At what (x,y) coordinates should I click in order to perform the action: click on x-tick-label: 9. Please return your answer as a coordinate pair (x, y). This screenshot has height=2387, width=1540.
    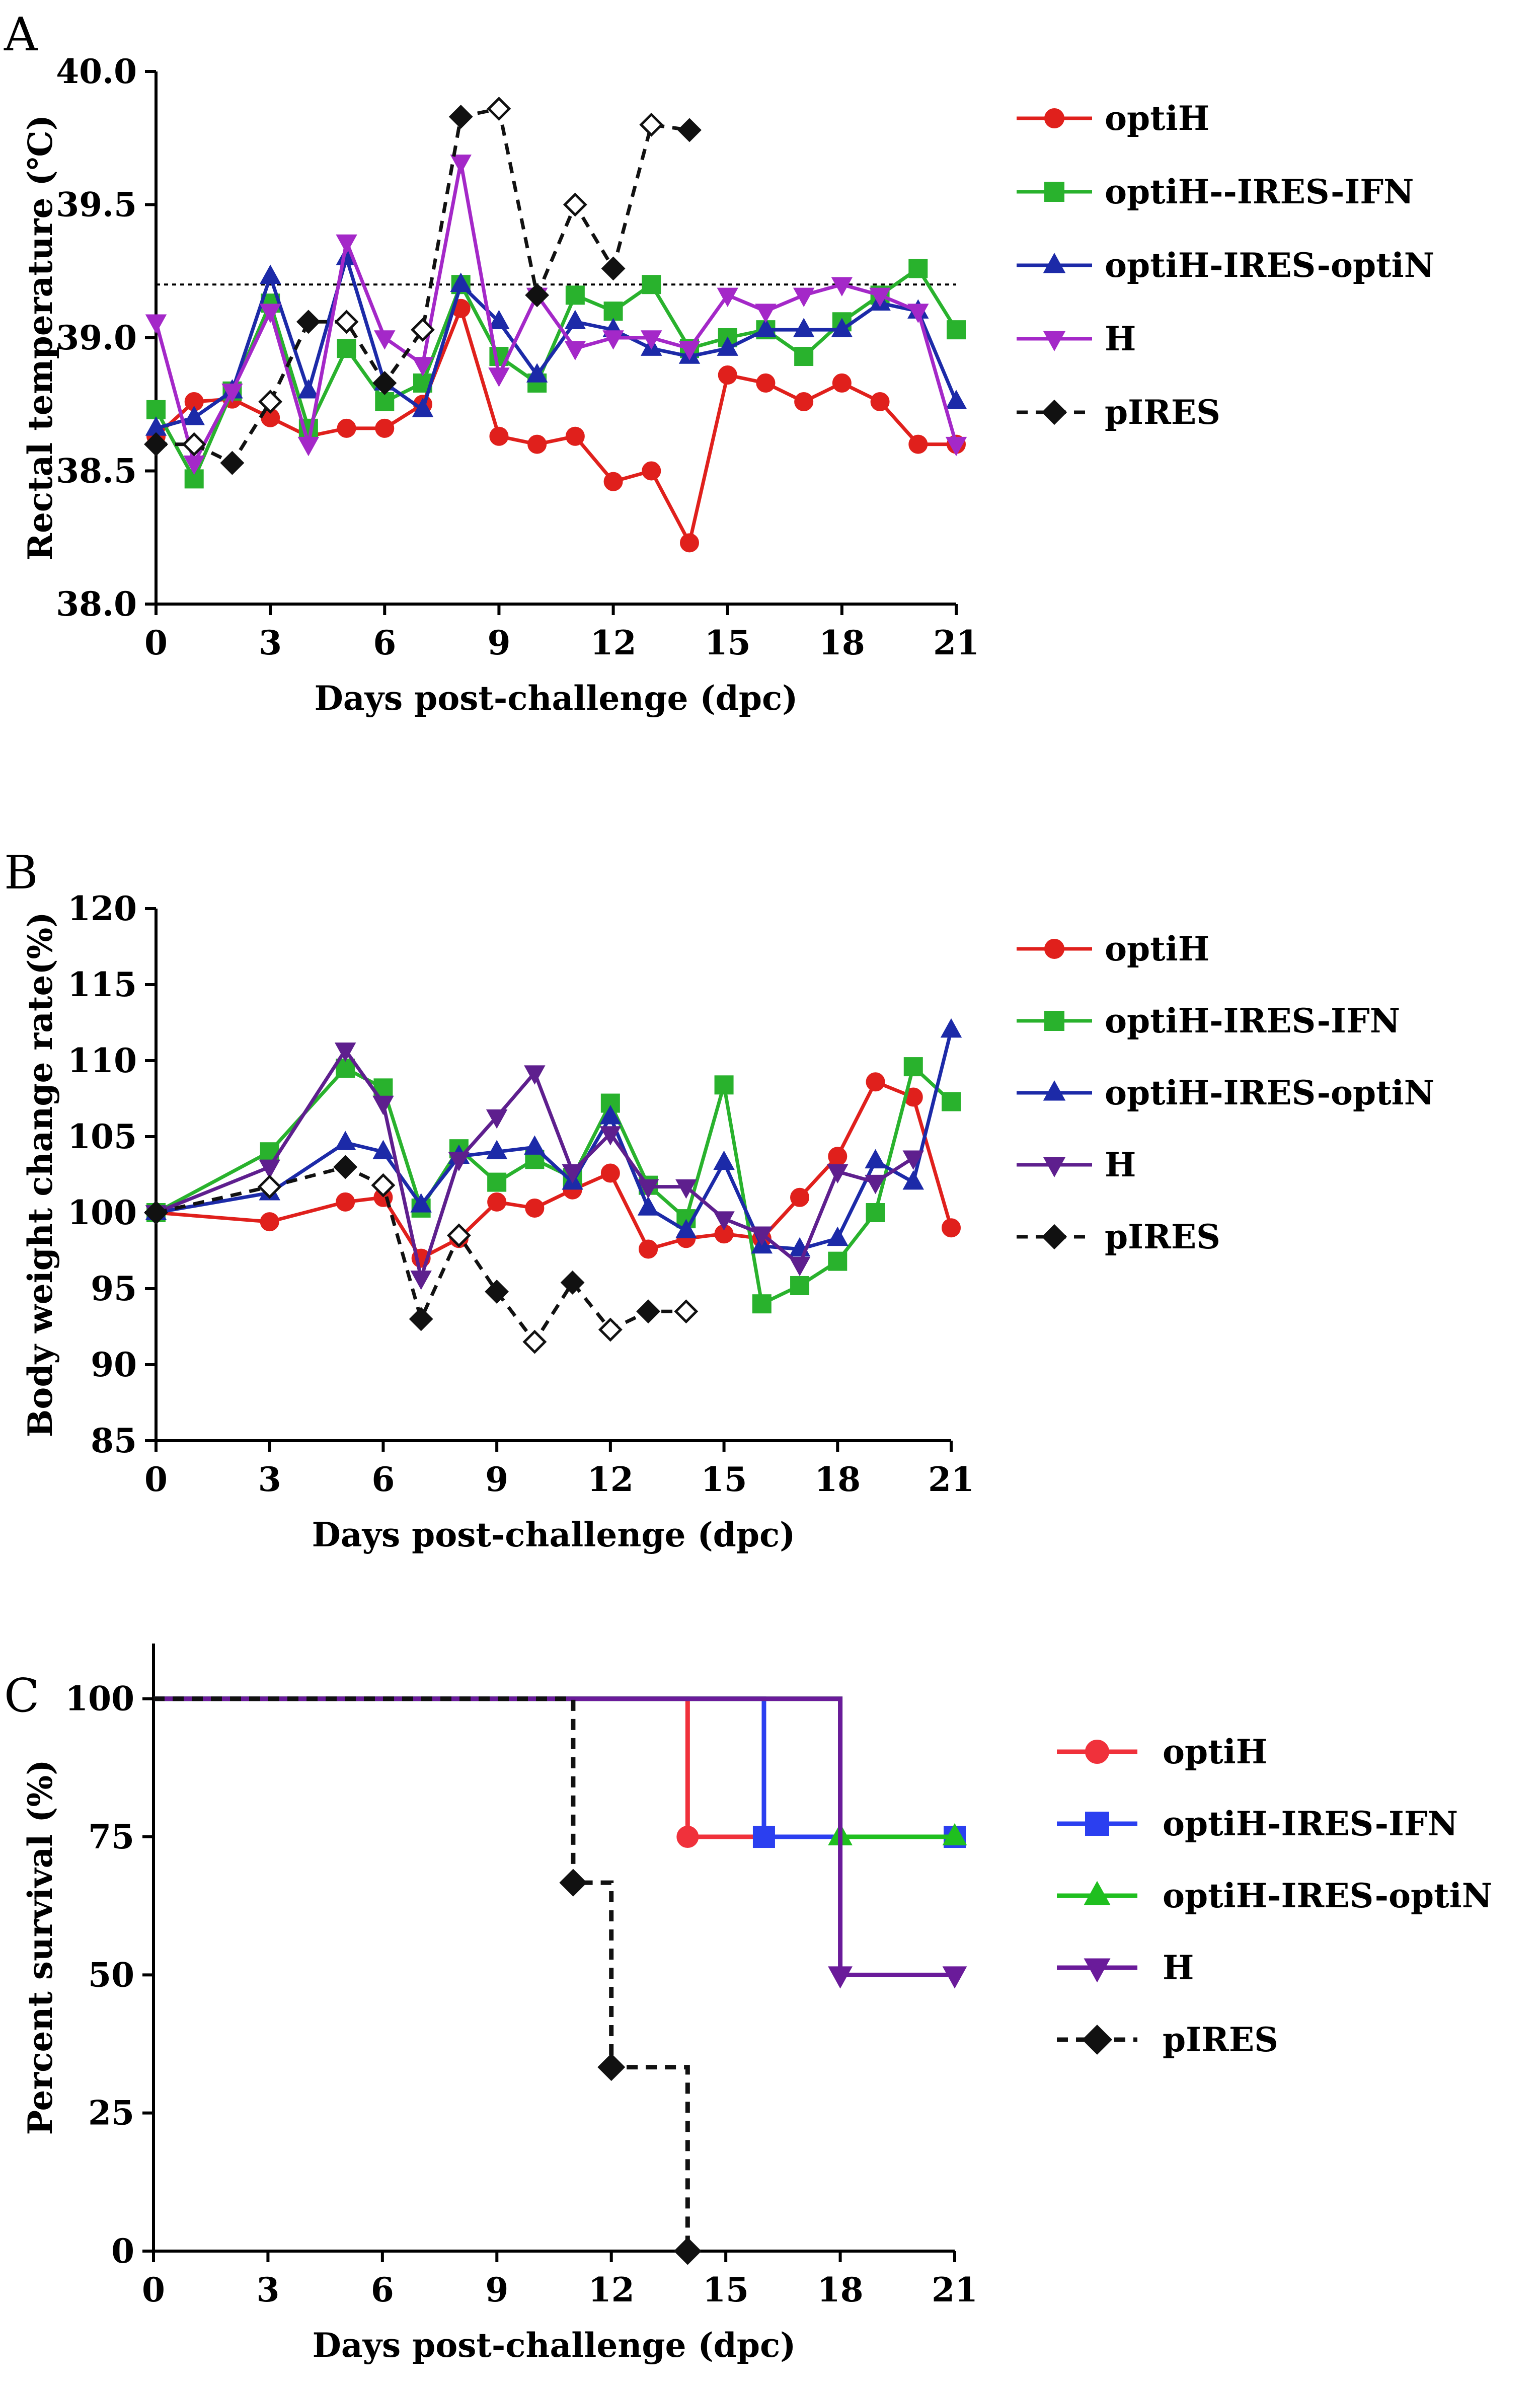
    Looking at the image, I should click on (496, 2289).